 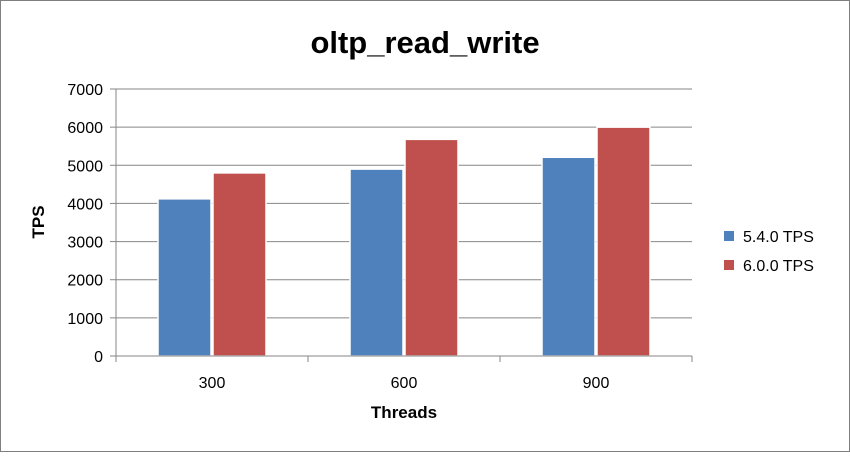 I want to click on x-axis-ticks: 300 600 900, so click(x=404, y=374).